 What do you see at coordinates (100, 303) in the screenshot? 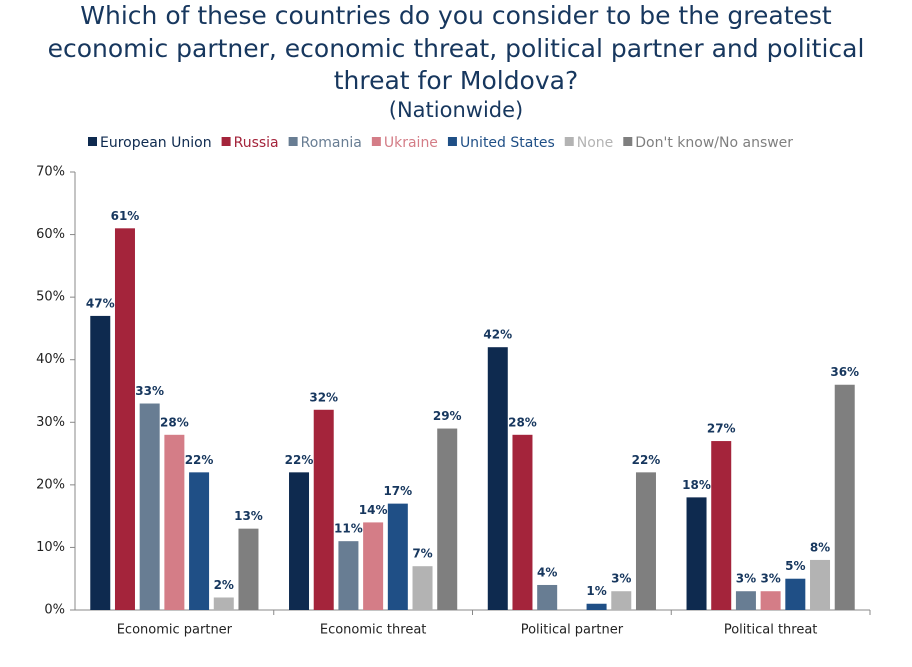
I see `value-label: 47%` at bounding box center [100, 303].